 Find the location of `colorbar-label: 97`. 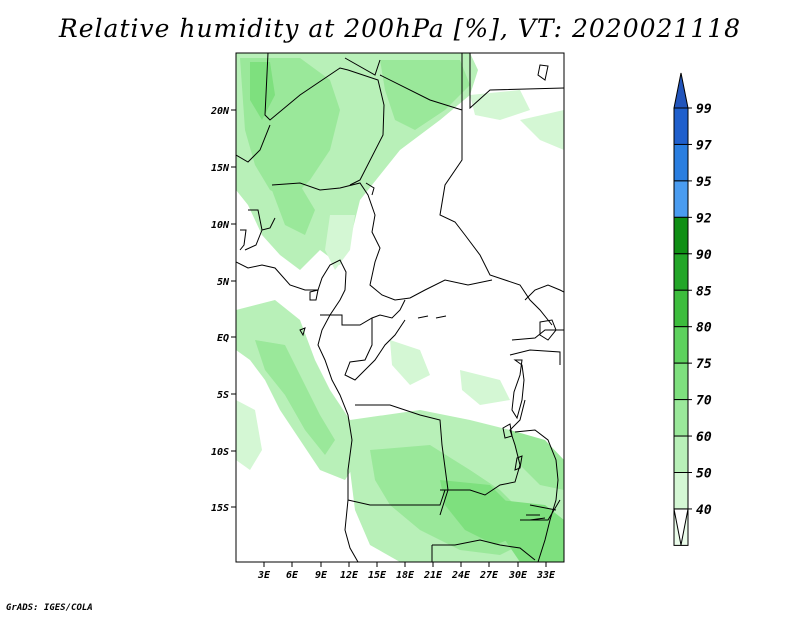

colorbar-label: 97 is located at coordinates (704, 145).